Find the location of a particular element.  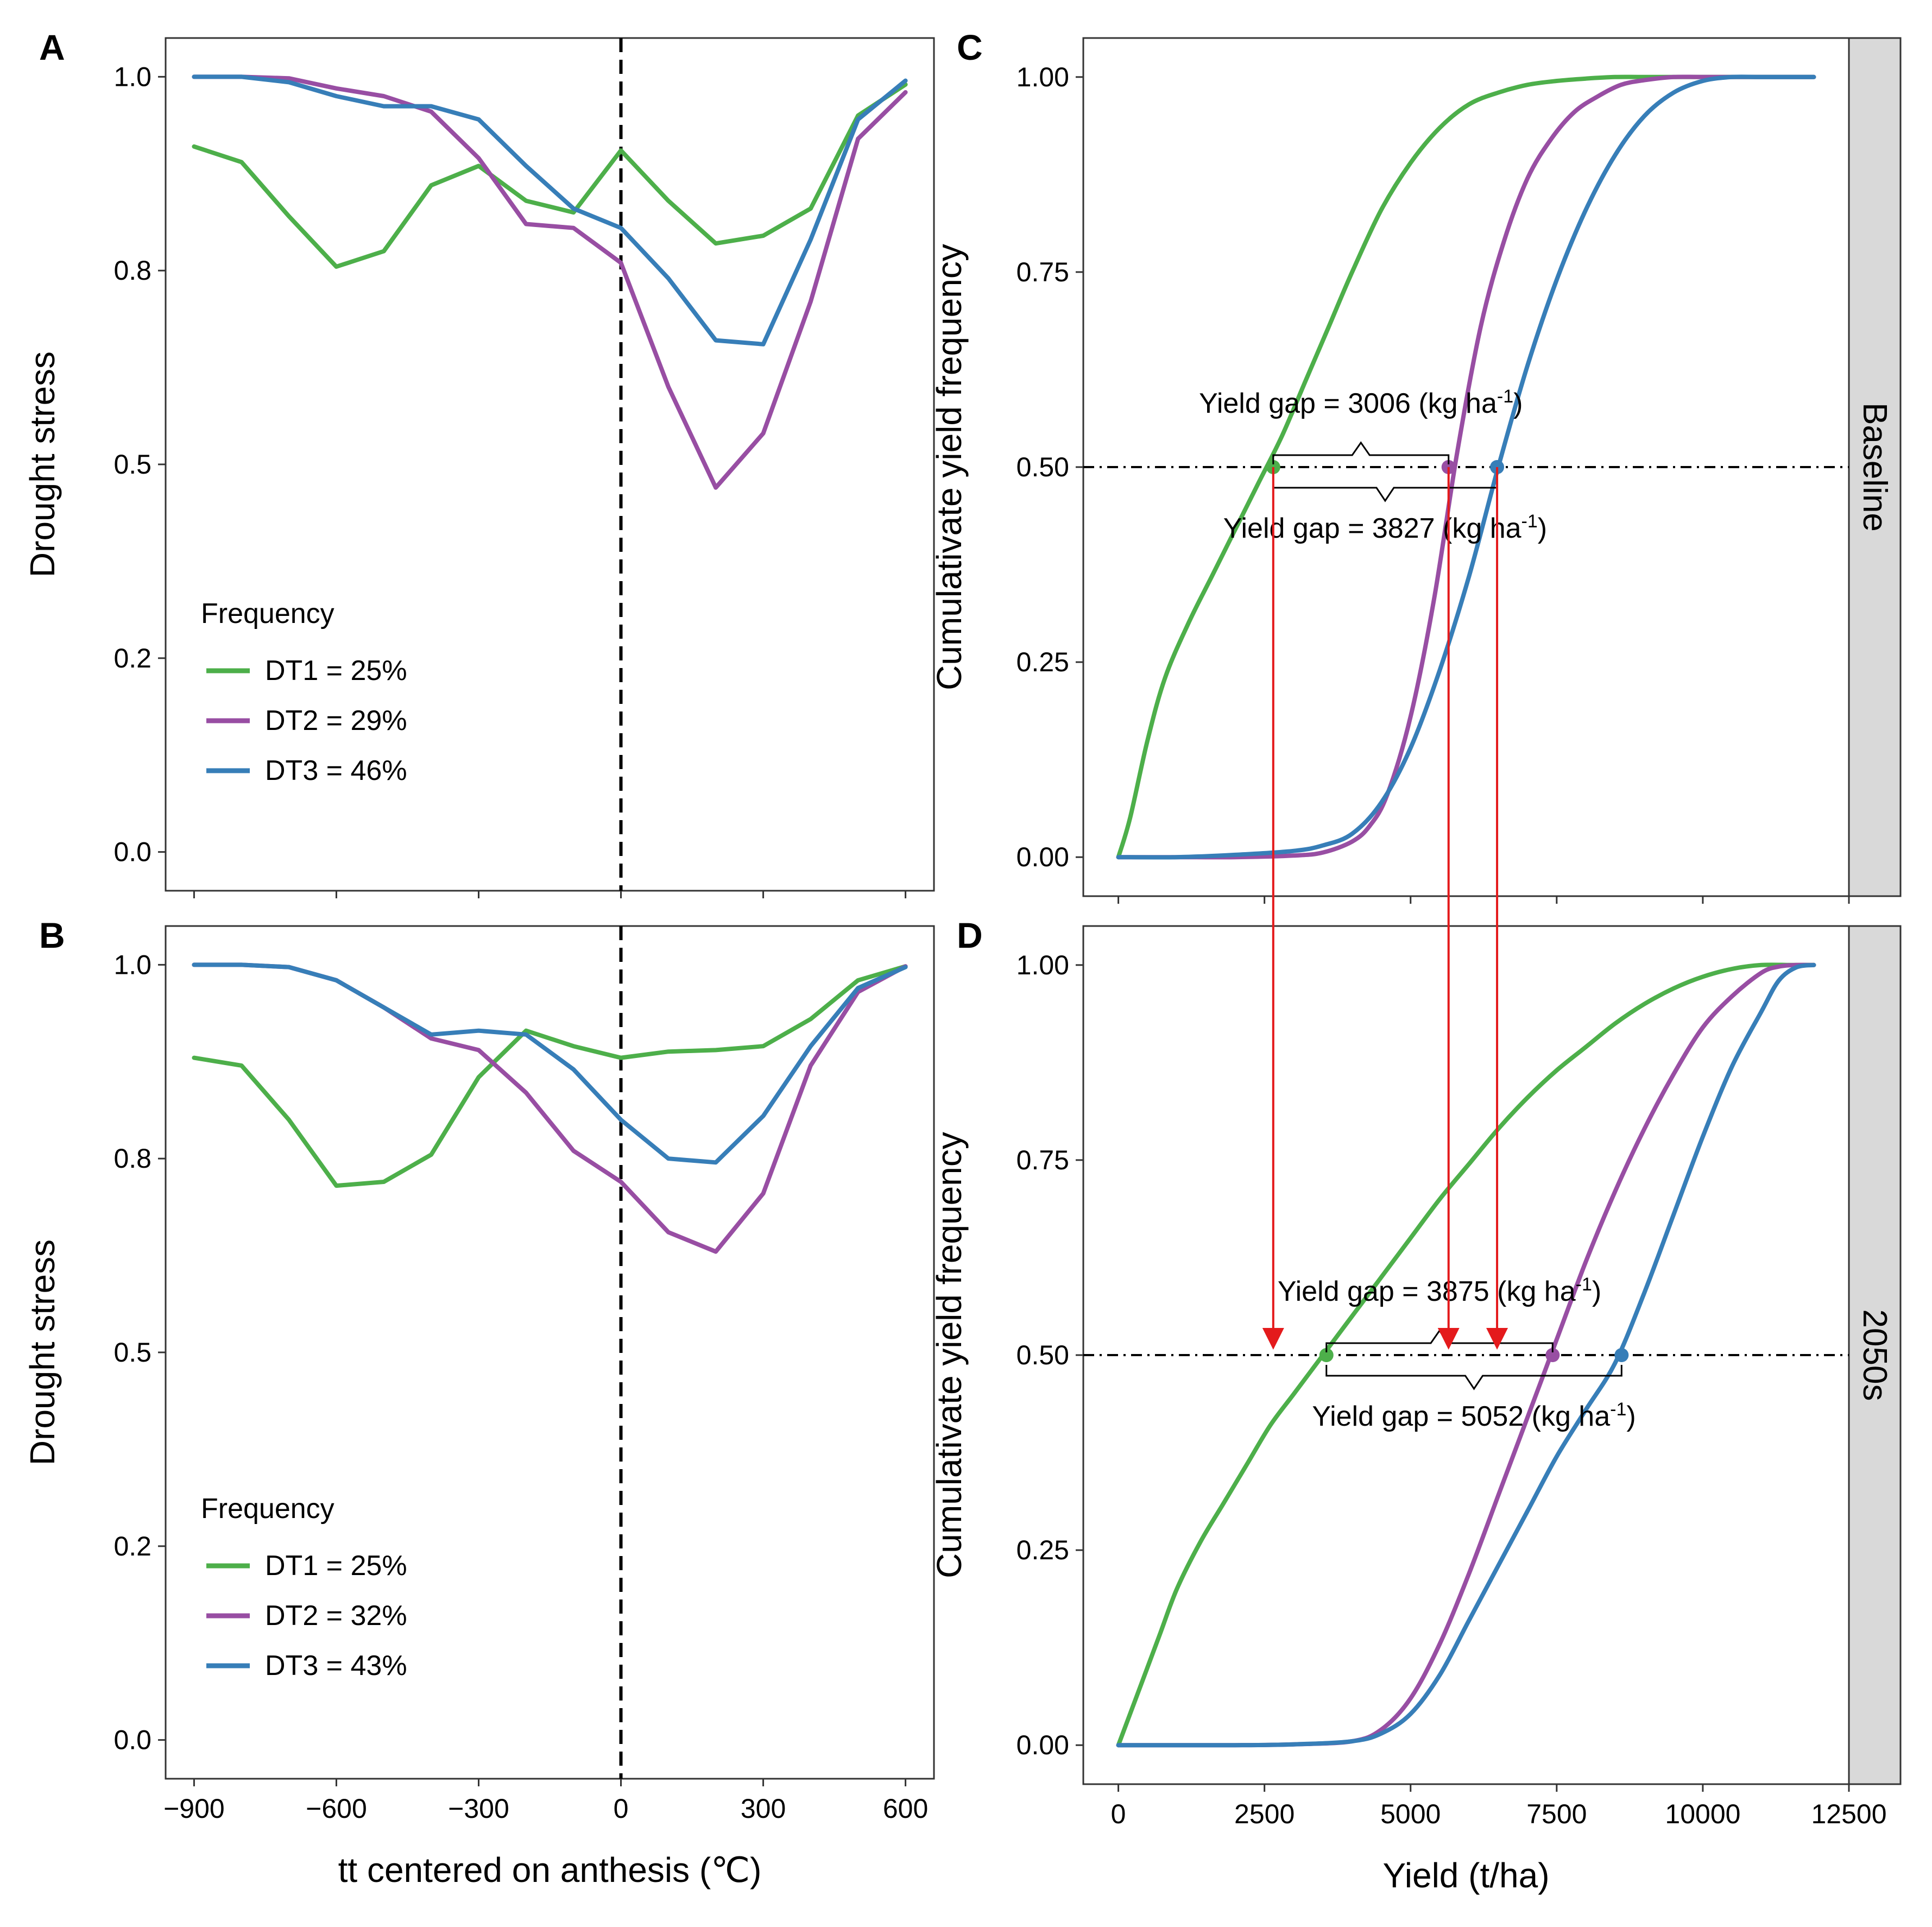

facet-strip-label: Baseline is located at coordinates (1875, 467).